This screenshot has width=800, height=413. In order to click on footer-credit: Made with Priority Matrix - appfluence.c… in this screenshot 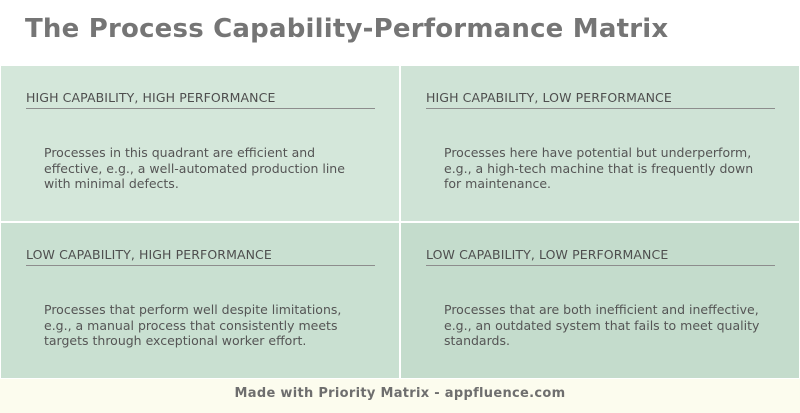, I will do `click(400, 396)`.